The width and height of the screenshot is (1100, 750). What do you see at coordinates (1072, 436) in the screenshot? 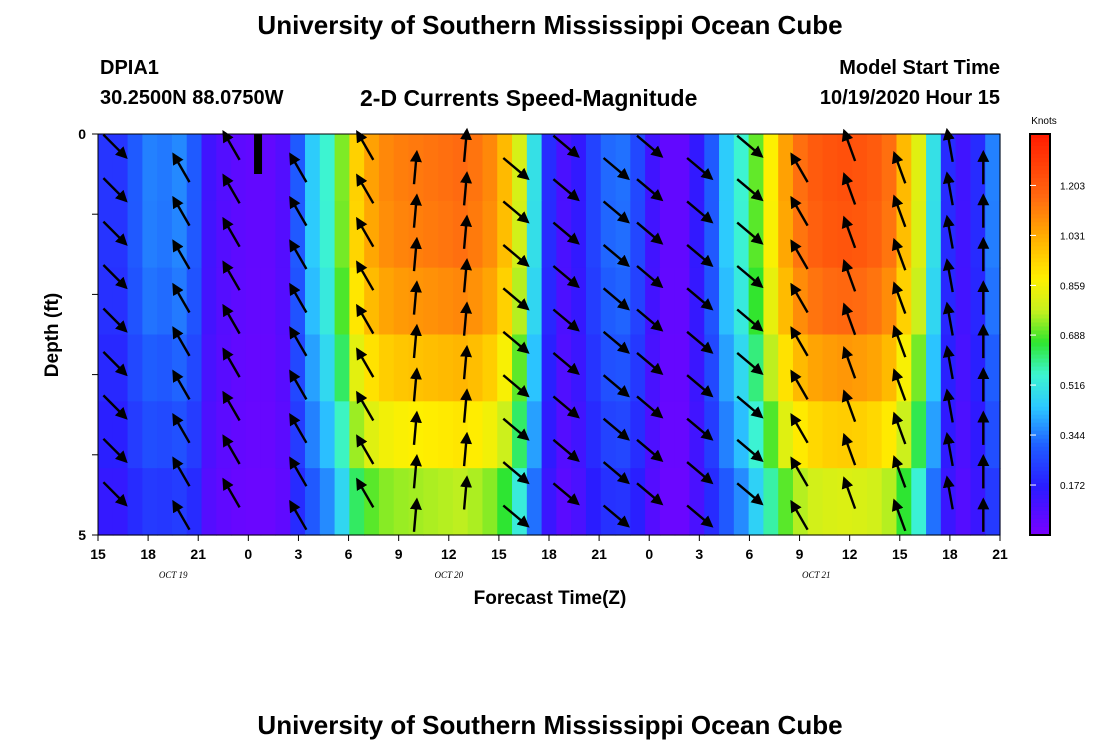
I see `colorbar-tick-label: 0.344` at bounding box center [1072, 436].